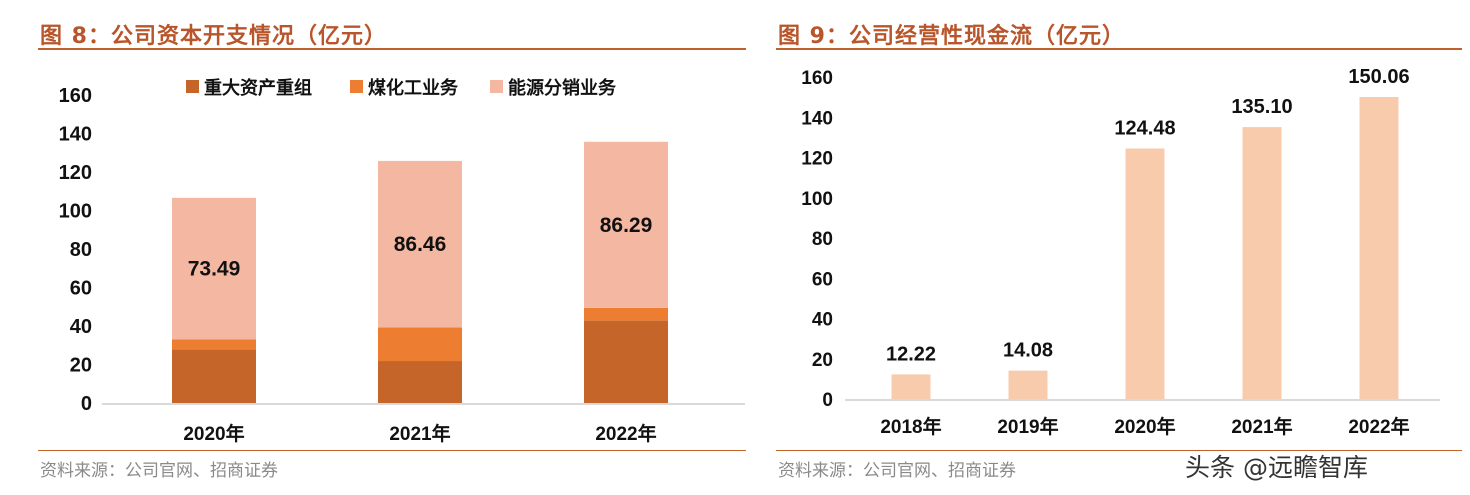  I want to click on data-label: 150.06, so click(1378, 77).